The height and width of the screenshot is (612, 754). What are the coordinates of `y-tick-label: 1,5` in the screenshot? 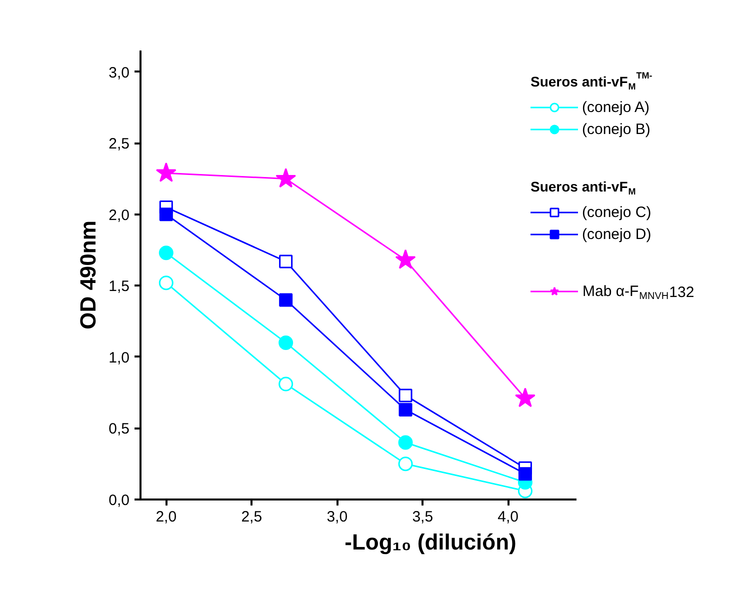 It's located at (119, 287).